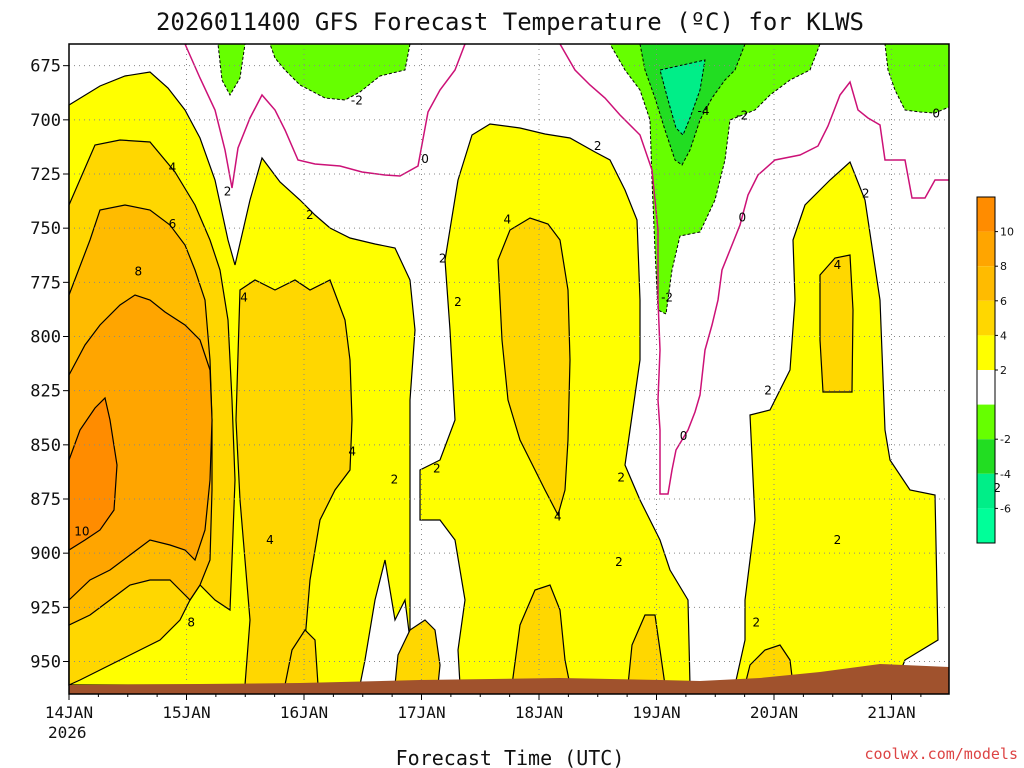 This screenshot has width=1024, height=768. What do you see at coordinates (45, 446) in the screenshot?
I see `y-tick-label: 850` at bounding box center [45, 446].